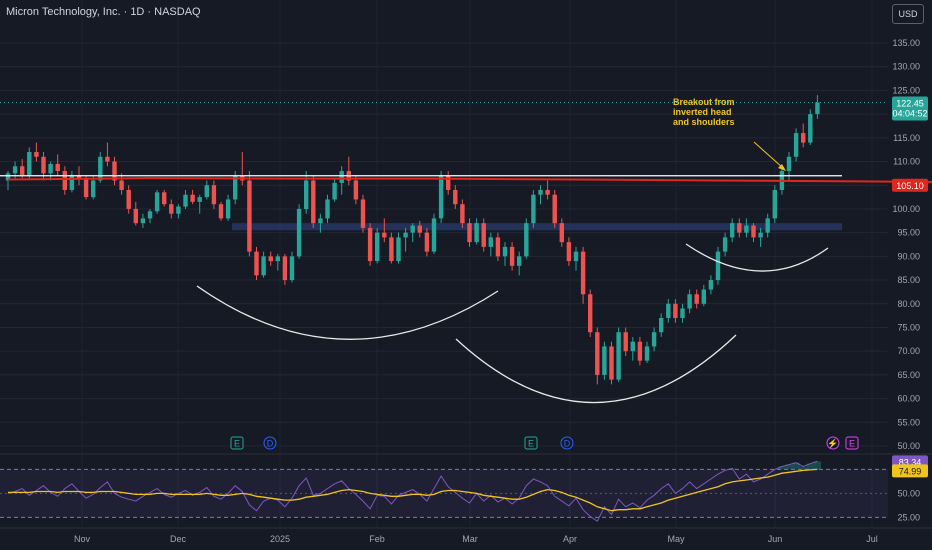 This screenshot has width=932, height=550. I want to click on event-marker-letter: ⚡, so click(832, 444).